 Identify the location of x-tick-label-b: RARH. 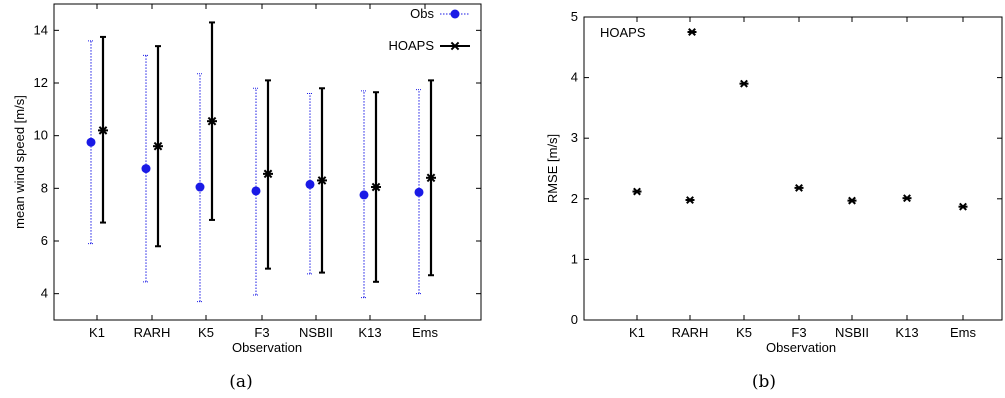
(690, 332).